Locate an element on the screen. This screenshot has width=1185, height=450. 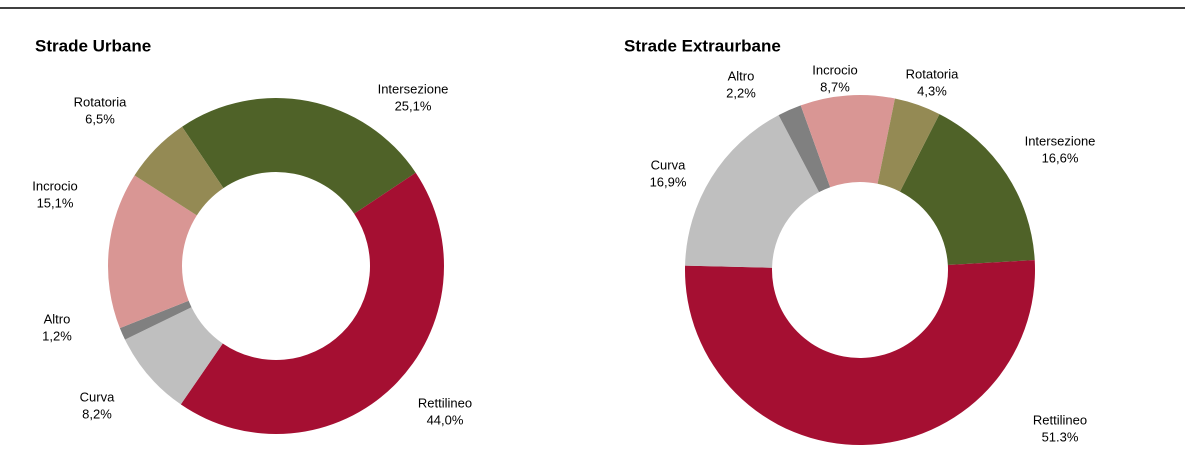
slice-value: 25,1% is located at coordinates (413, 105).